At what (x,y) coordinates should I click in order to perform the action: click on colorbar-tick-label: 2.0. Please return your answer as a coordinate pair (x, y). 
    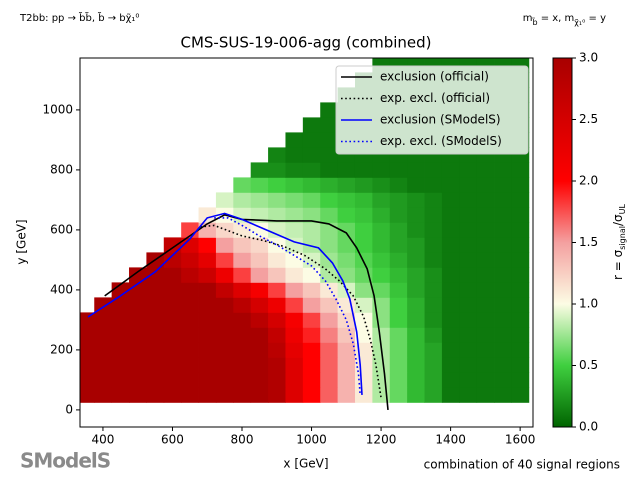
    Looking at the image, I should click on (588, 181).